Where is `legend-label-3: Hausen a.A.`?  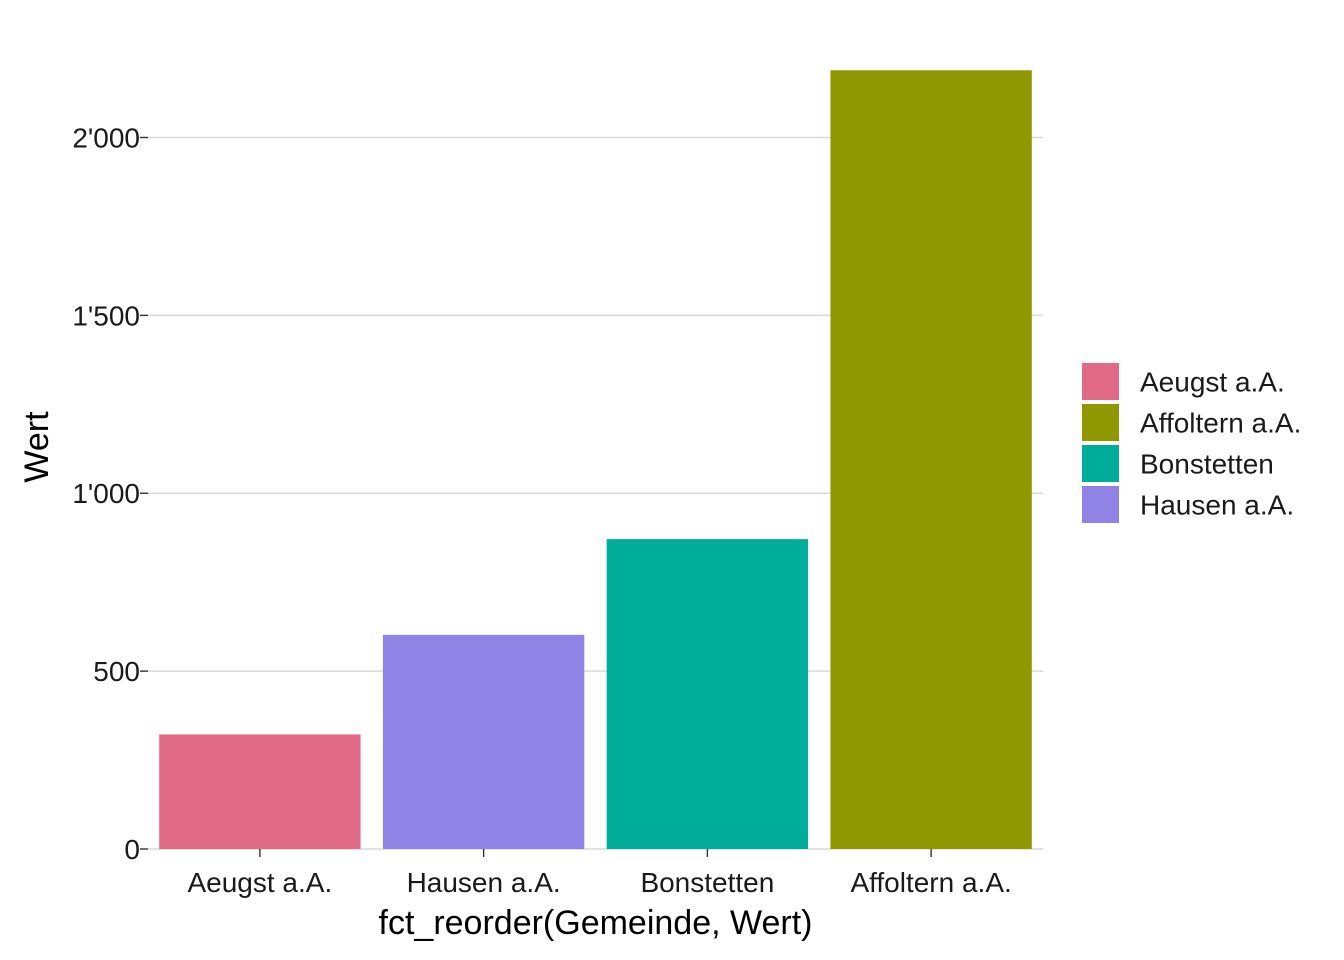 legend-label-3: Hausen a.A. is located at coordinates (1217, 505).